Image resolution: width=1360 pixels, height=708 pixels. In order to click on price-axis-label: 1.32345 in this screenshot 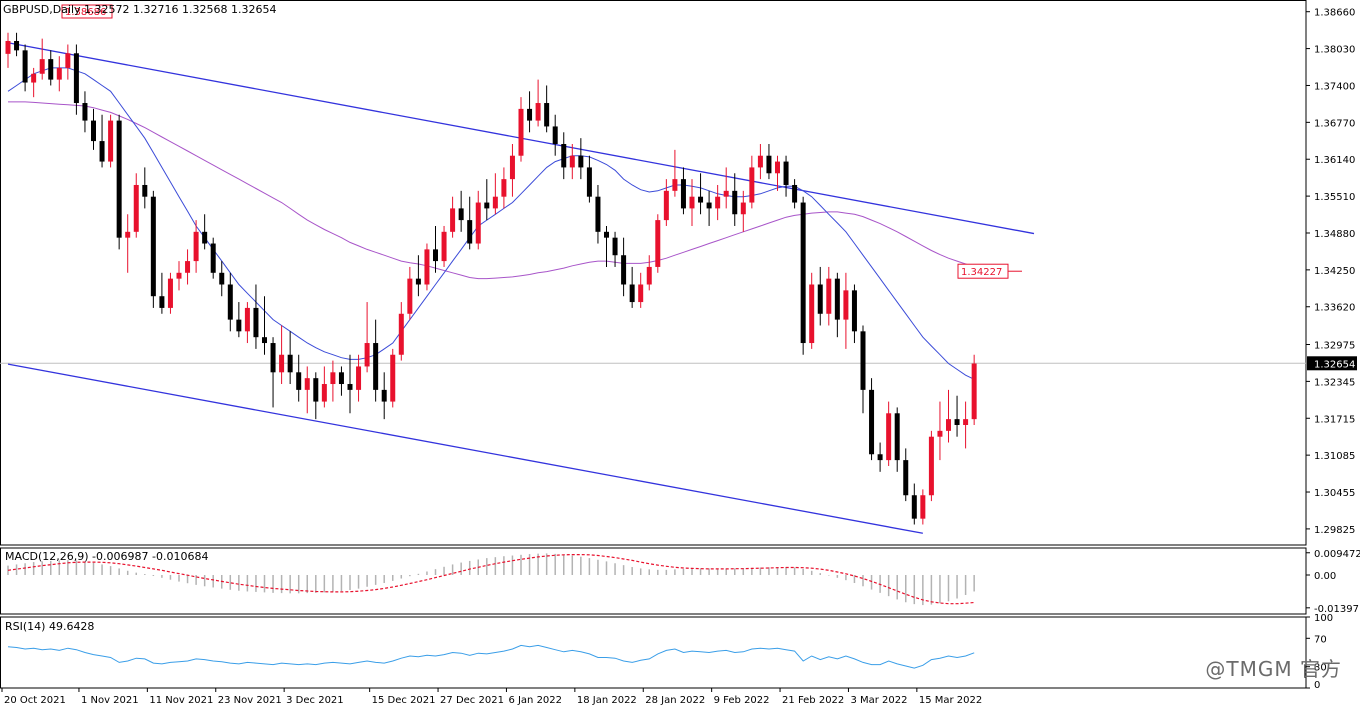, I will do `click(1334, 382)`.